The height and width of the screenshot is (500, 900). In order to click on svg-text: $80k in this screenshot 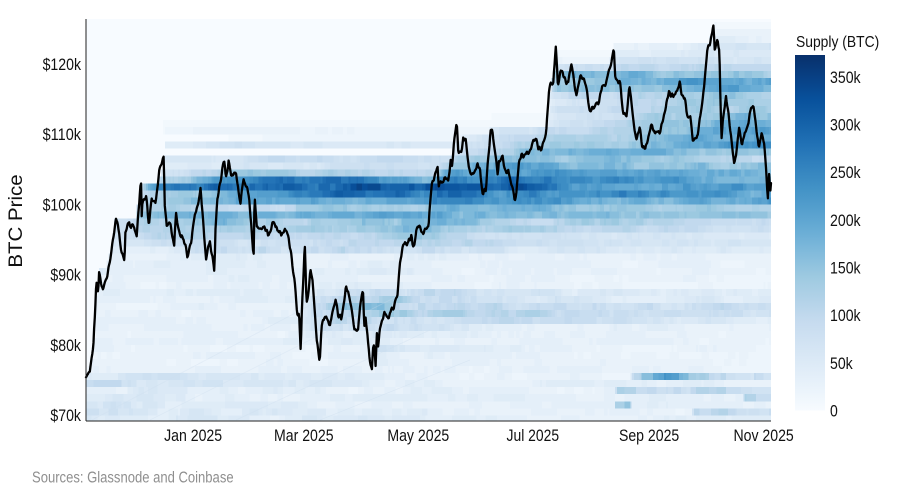, I will do `click(65, 346)`.